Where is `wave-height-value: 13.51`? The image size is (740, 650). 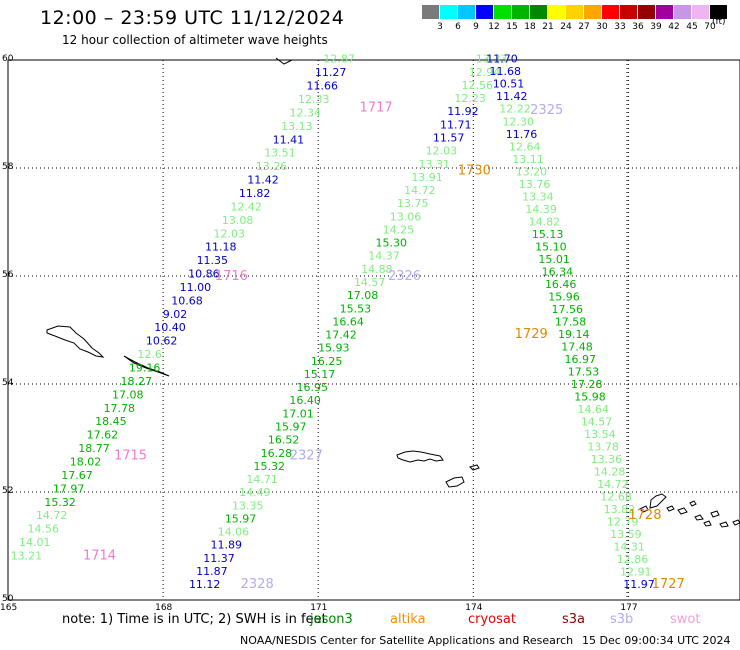
wave-height-value: 13.51 is located at coordinates (280, 153).